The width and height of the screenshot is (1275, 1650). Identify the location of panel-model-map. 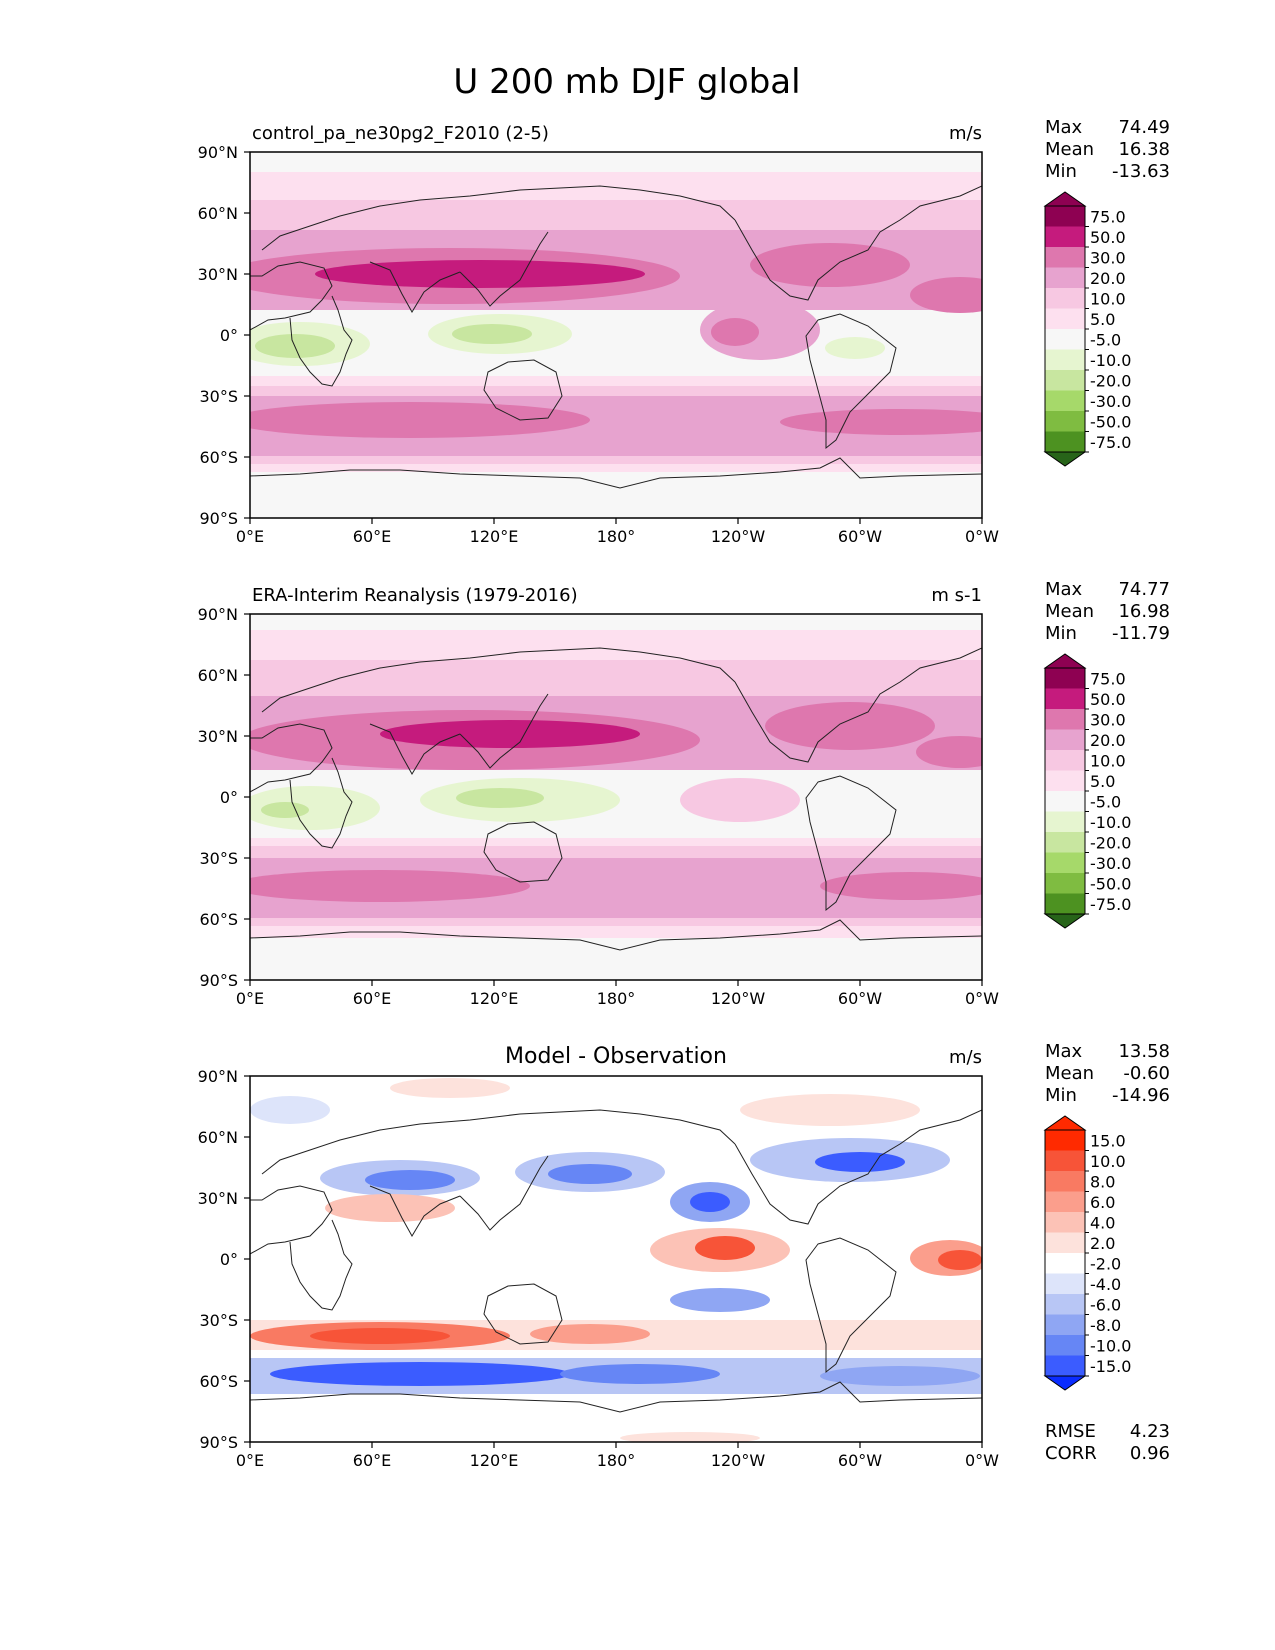
(616, 335).